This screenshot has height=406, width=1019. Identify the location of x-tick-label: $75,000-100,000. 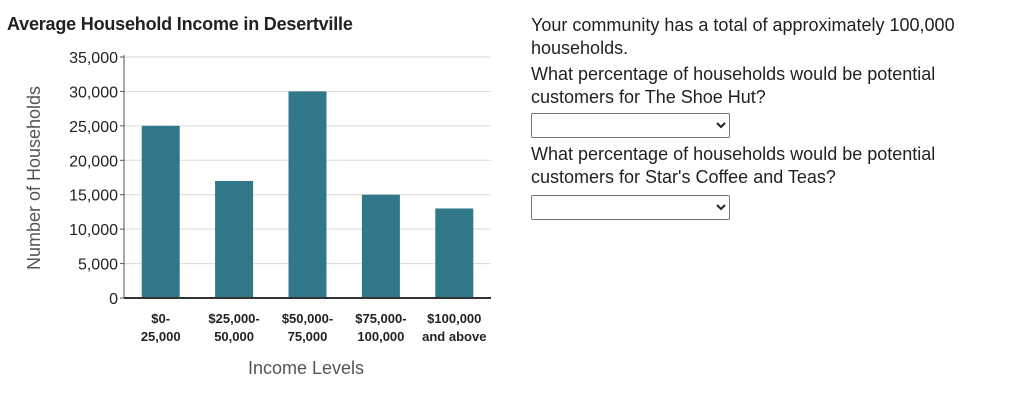
(380, 327).